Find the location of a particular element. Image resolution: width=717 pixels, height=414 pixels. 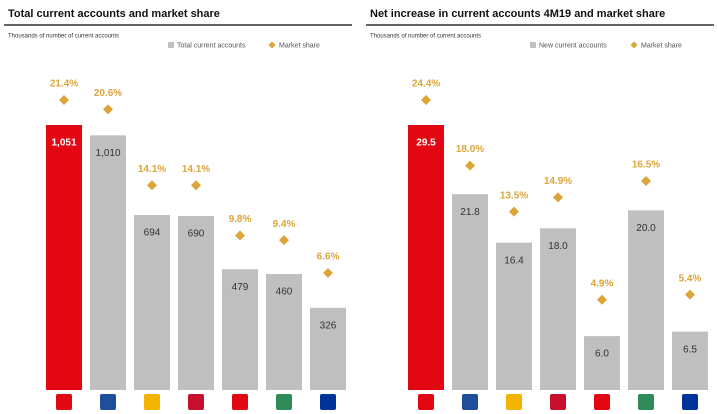

bar-label: 479 is located at coordinates (240, 287).